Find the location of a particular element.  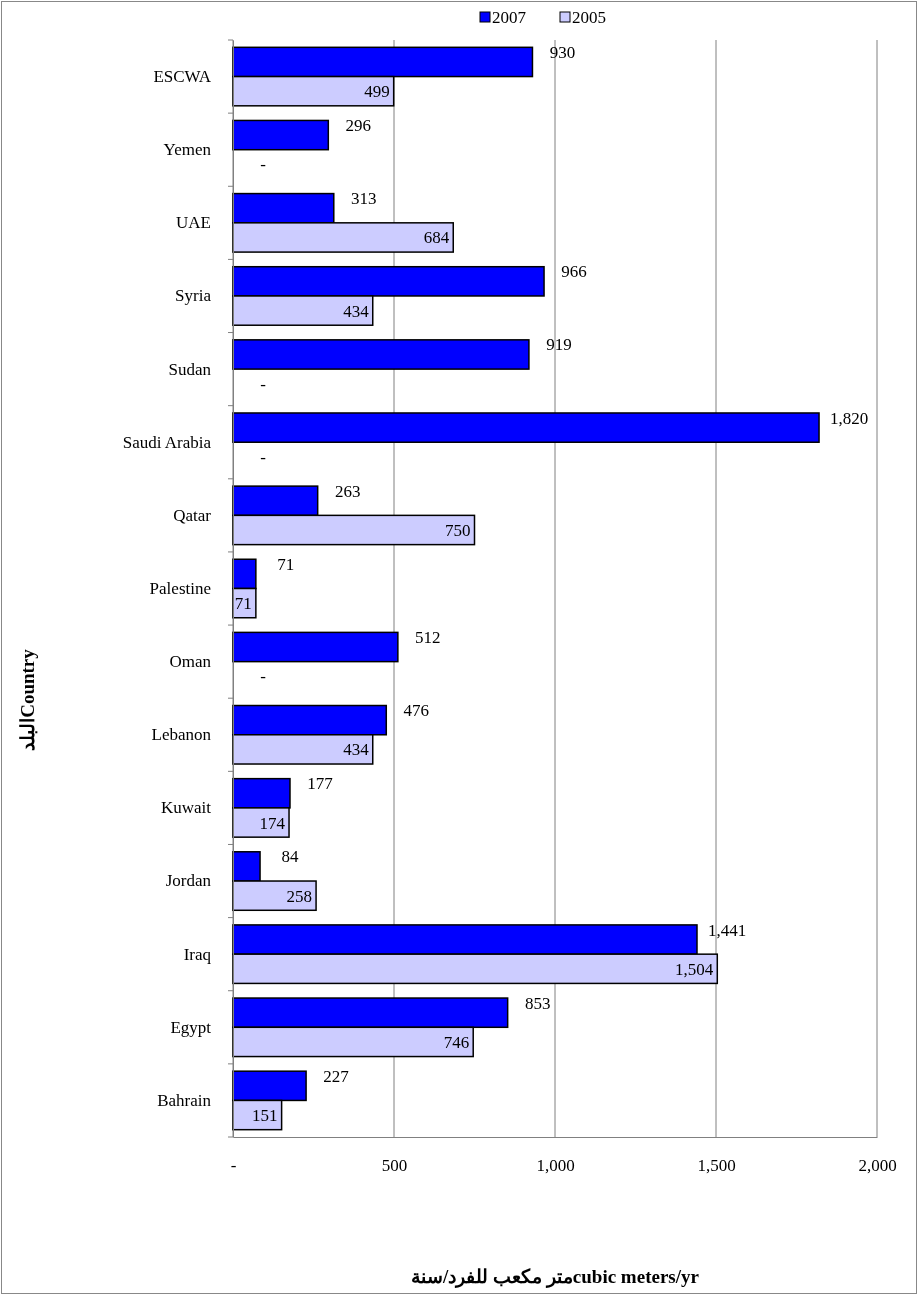

x-axis-title: متر مكعب للفرد/سنةcubic meters/yr is located at coordinates (555, 1277).